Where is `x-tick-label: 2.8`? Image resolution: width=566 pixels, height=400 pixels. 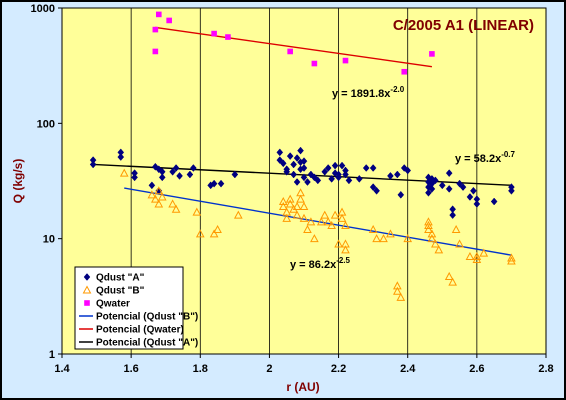
x-tick-label: 2.8 is located at coordinates (545, 369).